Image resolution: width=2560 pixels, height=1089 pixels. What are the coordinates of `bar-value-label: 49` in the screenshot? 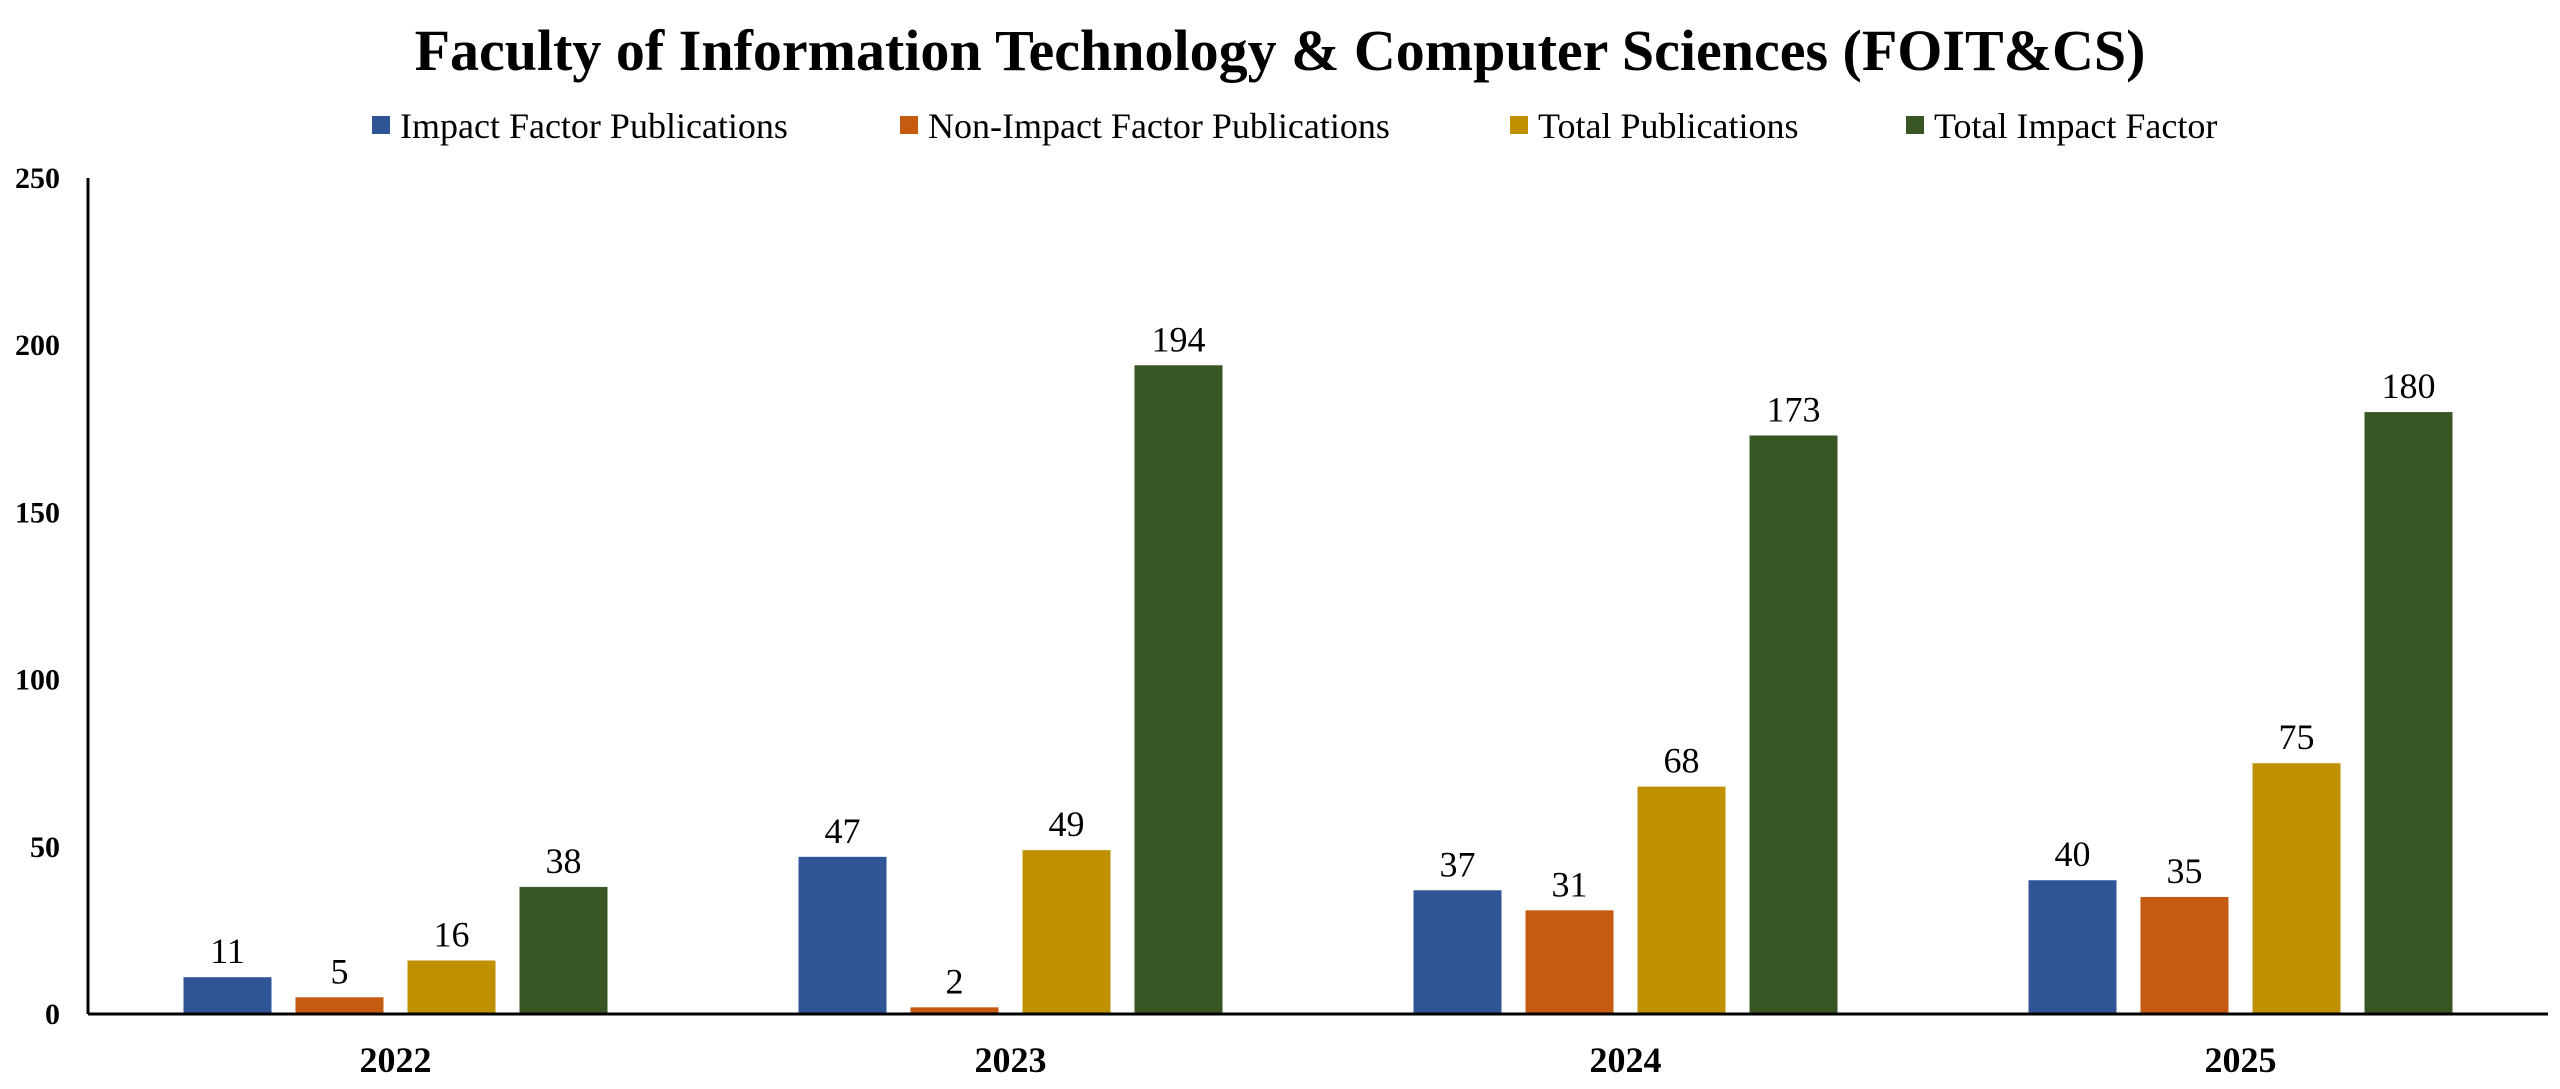 It's located at (1067, 824).